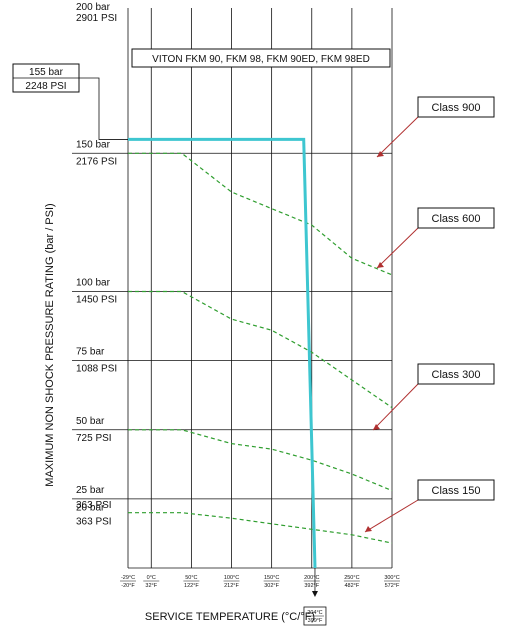  Describe the element at coordinates (271, 586) in the screenshot. I see `x-tick-f-4: 302°F` at that location.